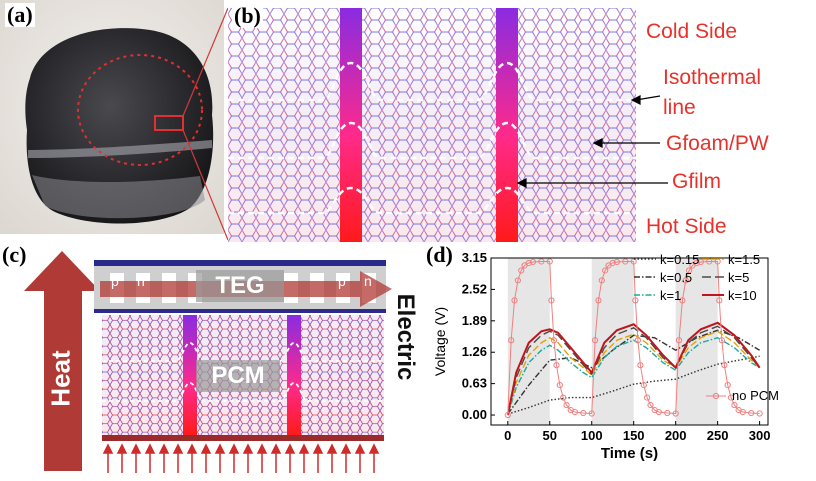 The height and width of the screenshot is (481, 816). What do you see at coordinates (676, 277) in the screenshot?
I see `legend-label-1: k=0.5` at bounding box center [676, 277].